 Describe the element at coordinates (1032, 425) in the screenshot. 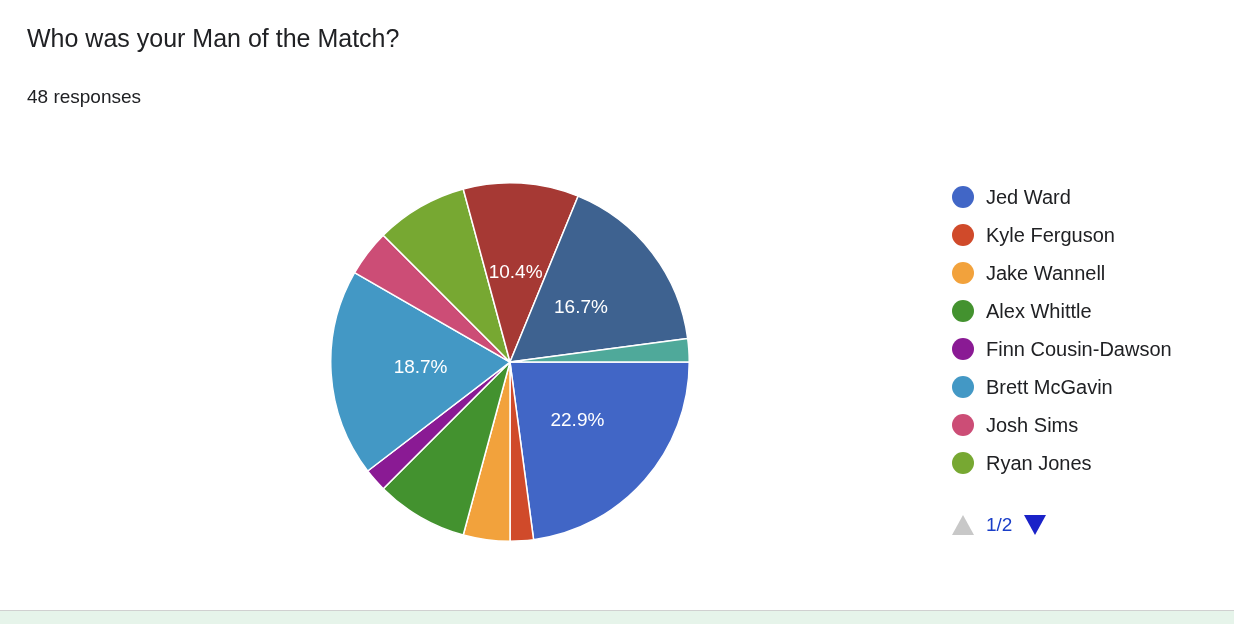

I see `legend-label: Josh Sims` at that location.